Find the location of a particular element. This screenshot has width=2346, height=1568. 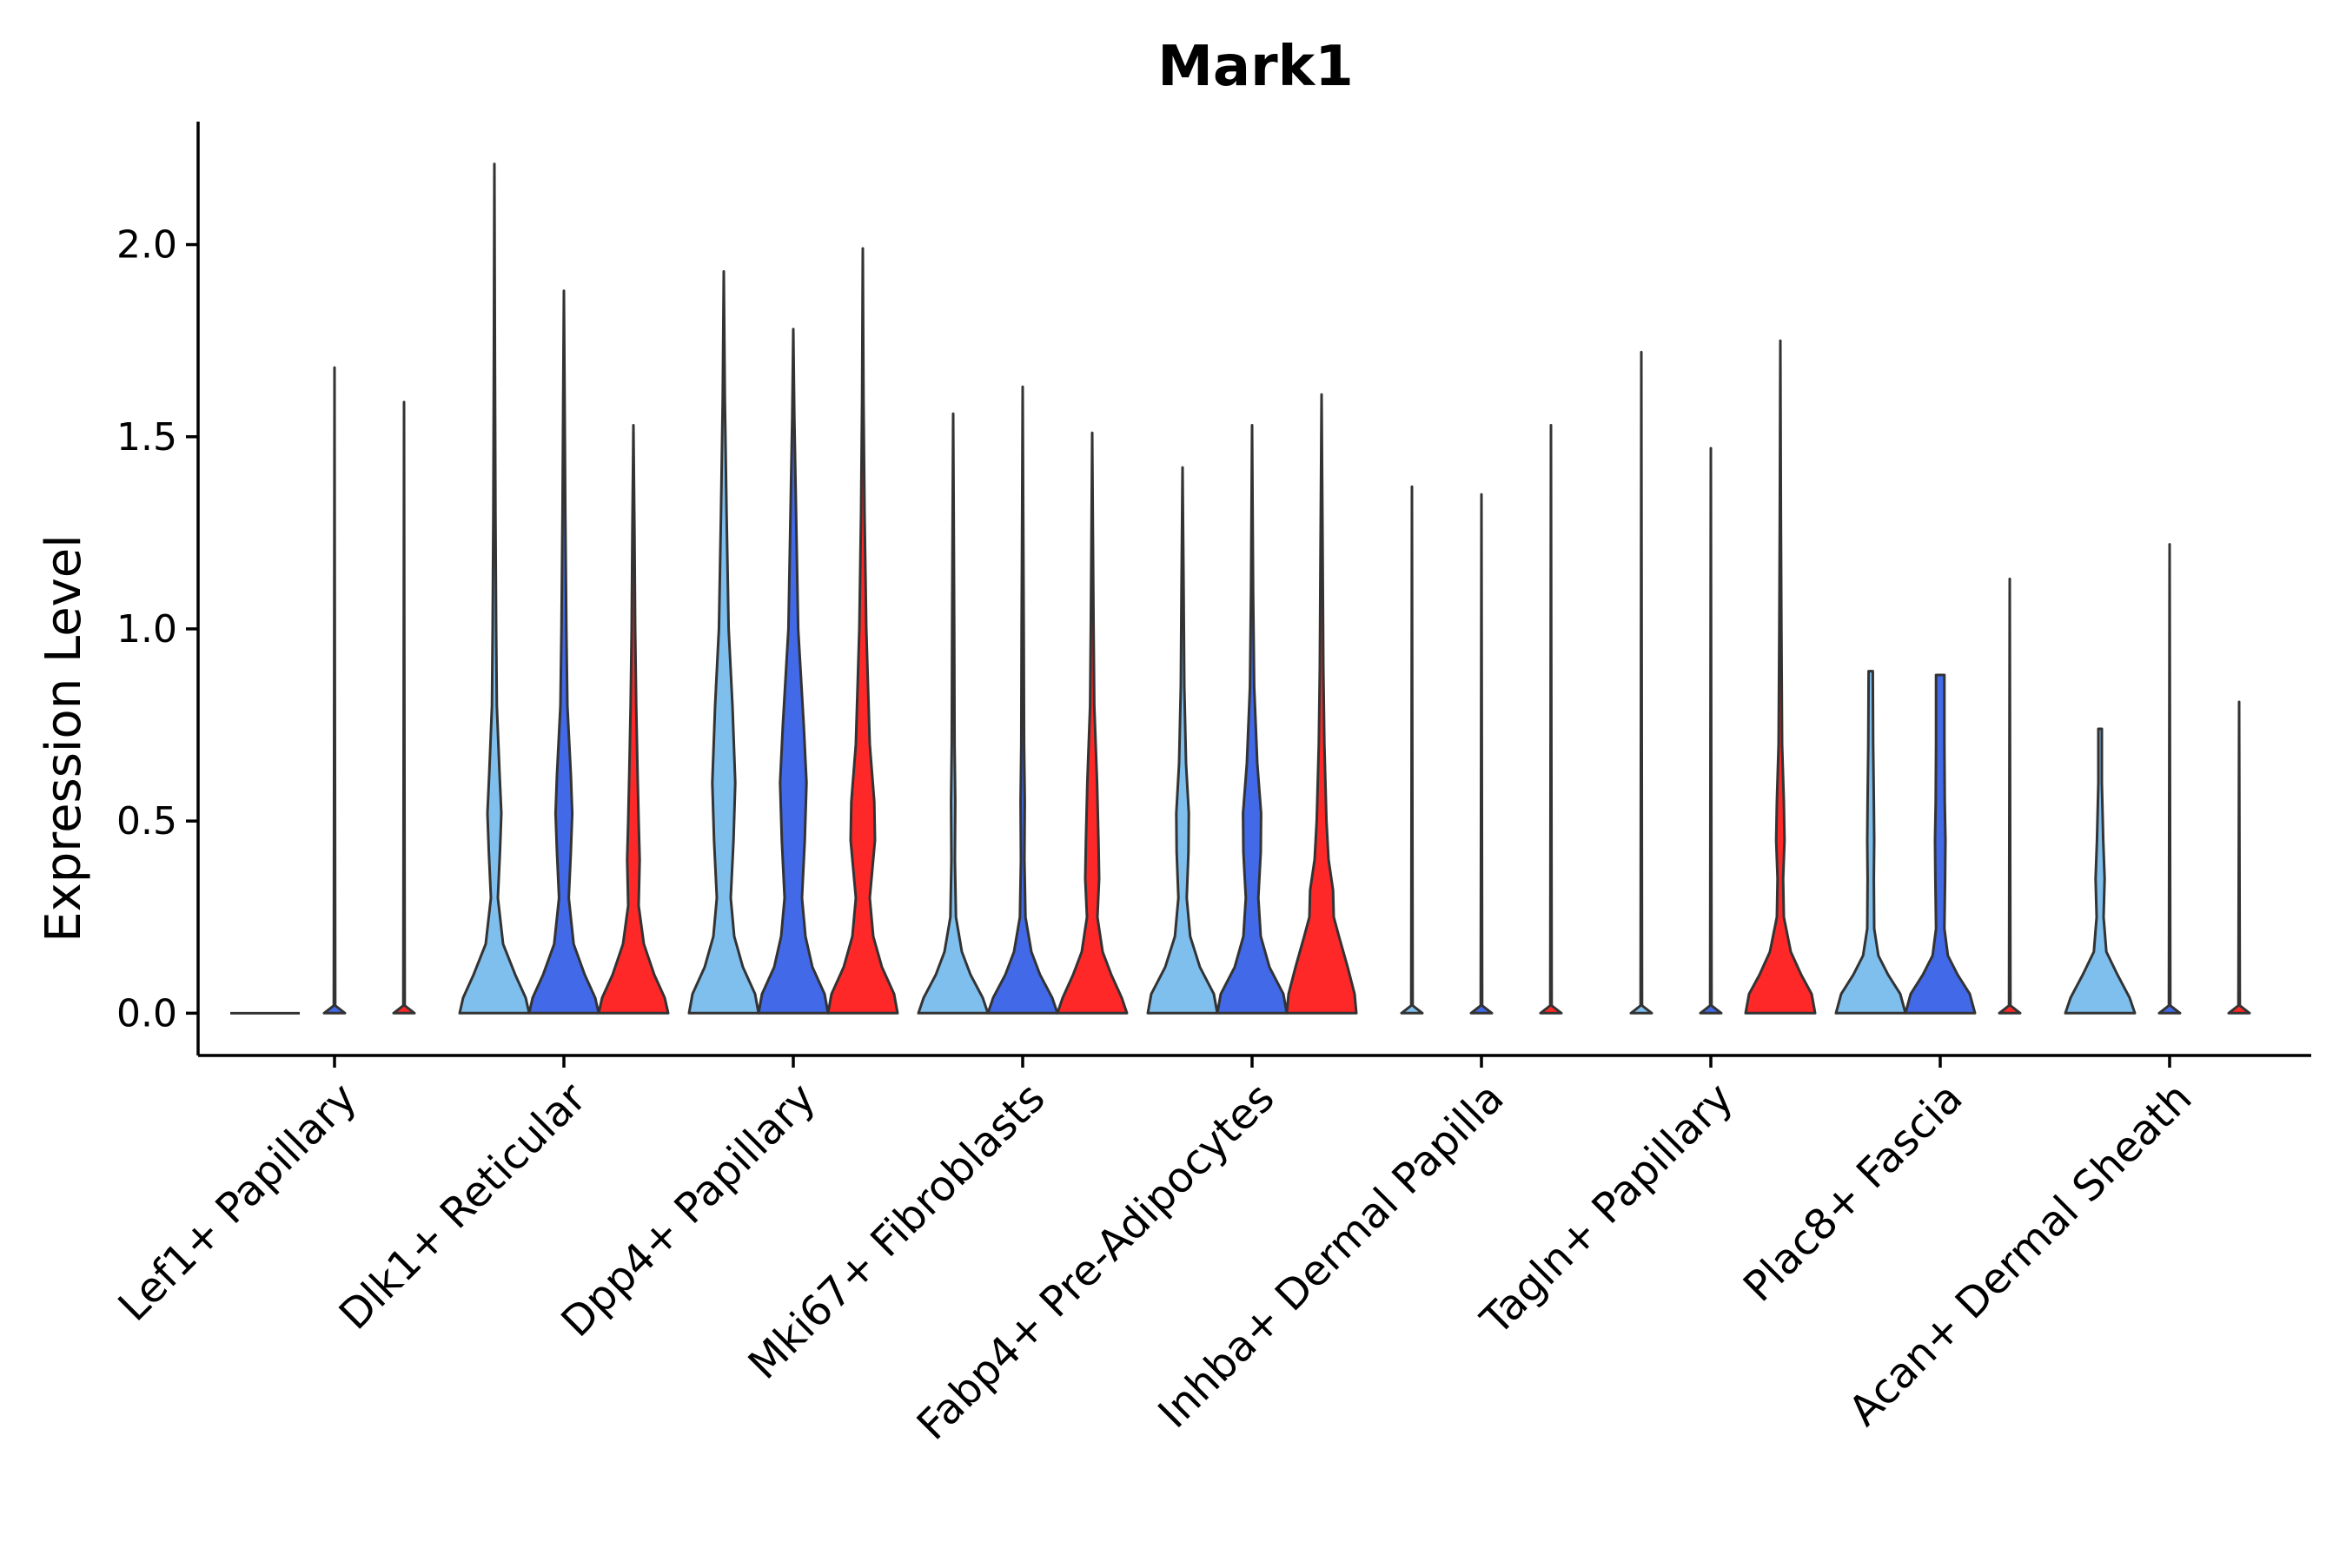

x-tick-label: Tagln+ Papillary is located at coordinates (1607, 1209).